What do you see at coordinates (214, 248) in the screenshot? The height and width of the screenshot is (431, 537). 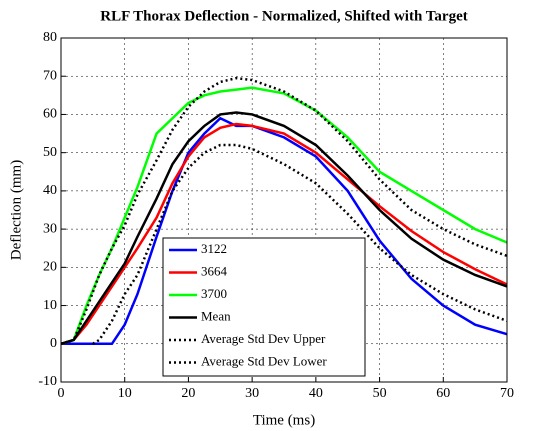 I see `legend-label: 3122` at bounding box center [214, 248].